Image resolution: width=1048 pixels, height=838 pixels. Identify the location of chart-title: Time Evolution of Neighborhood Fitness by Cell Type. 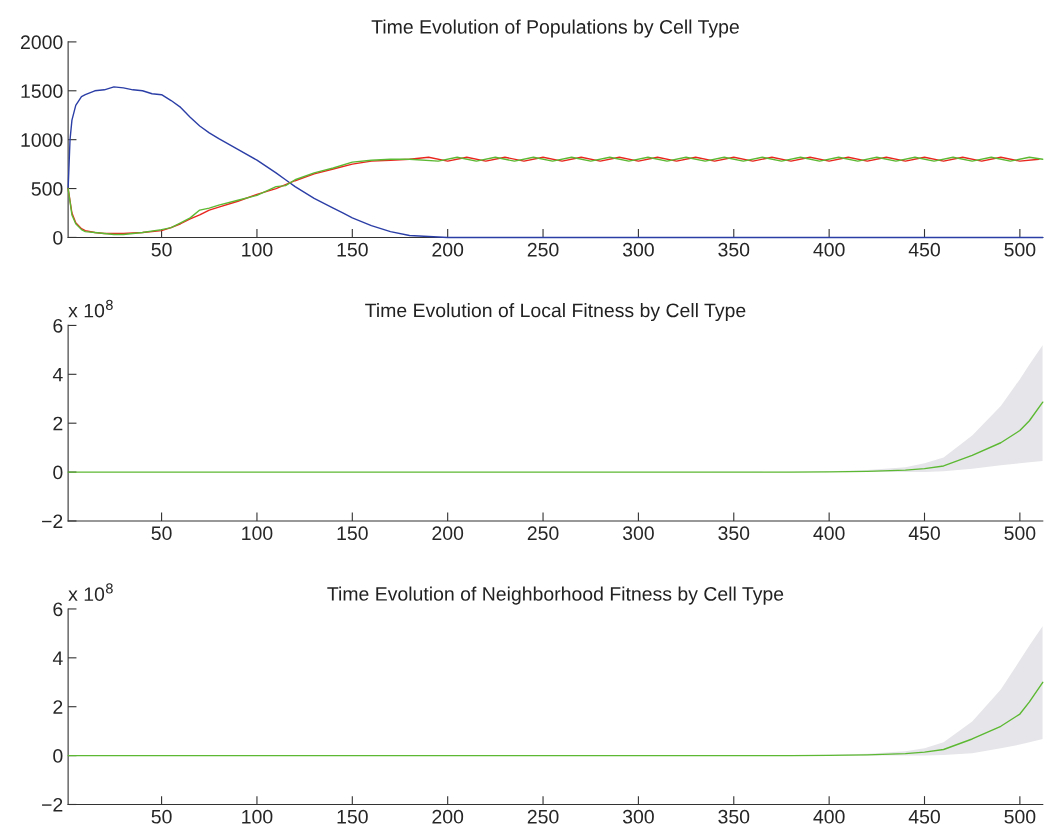
(555, 595).